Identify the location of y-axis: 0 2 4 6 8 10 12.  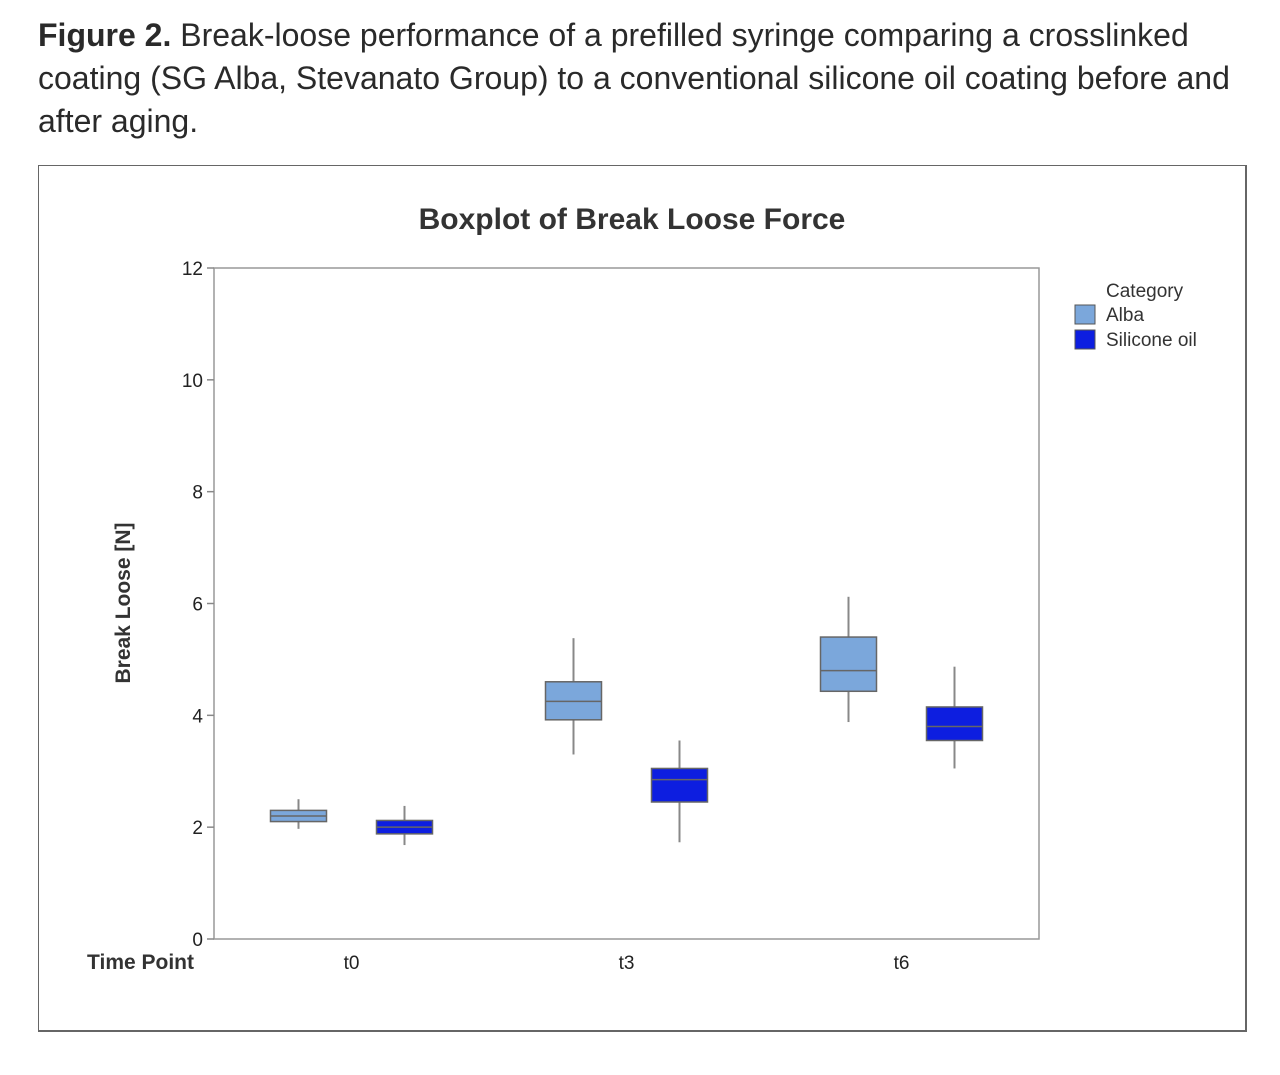
(198, 605).